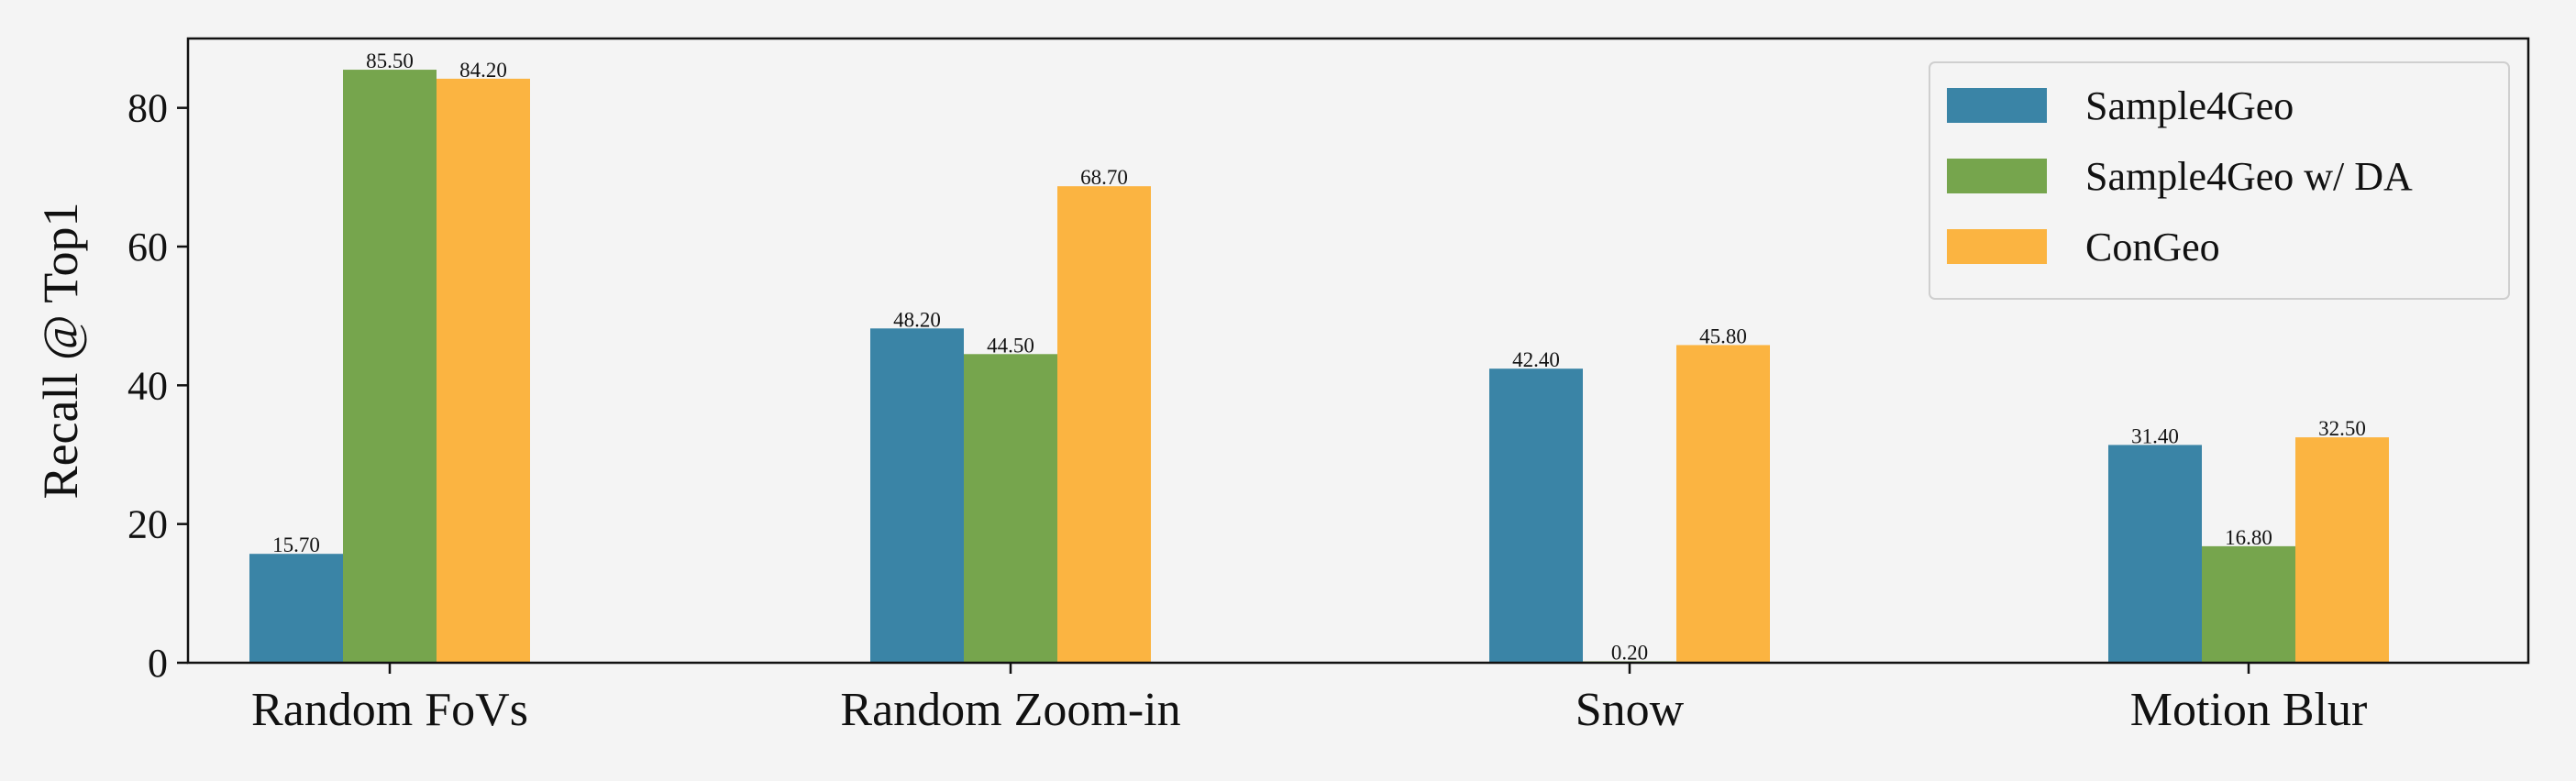 The width and height of the screenshot is (2576, 781). I want to click on x-tick-label: Snow, so click(1630, 710).